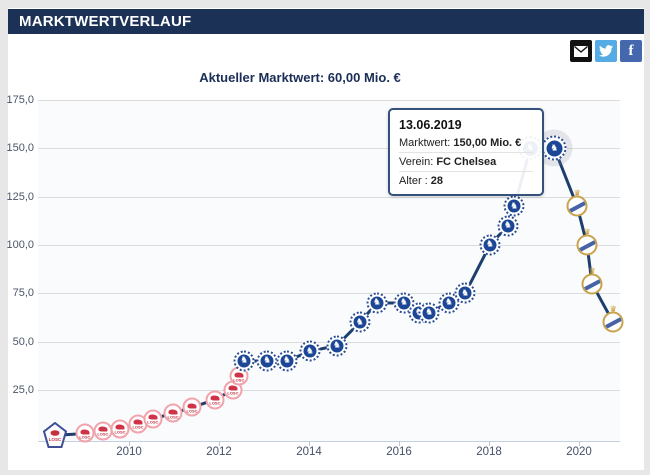 The image size is (650, 475). What do you see at coordinates (326, 21) in the screenshot?
I see `widget-header: MARKTWERTVERLAUF` at bounding box center [326, 21].